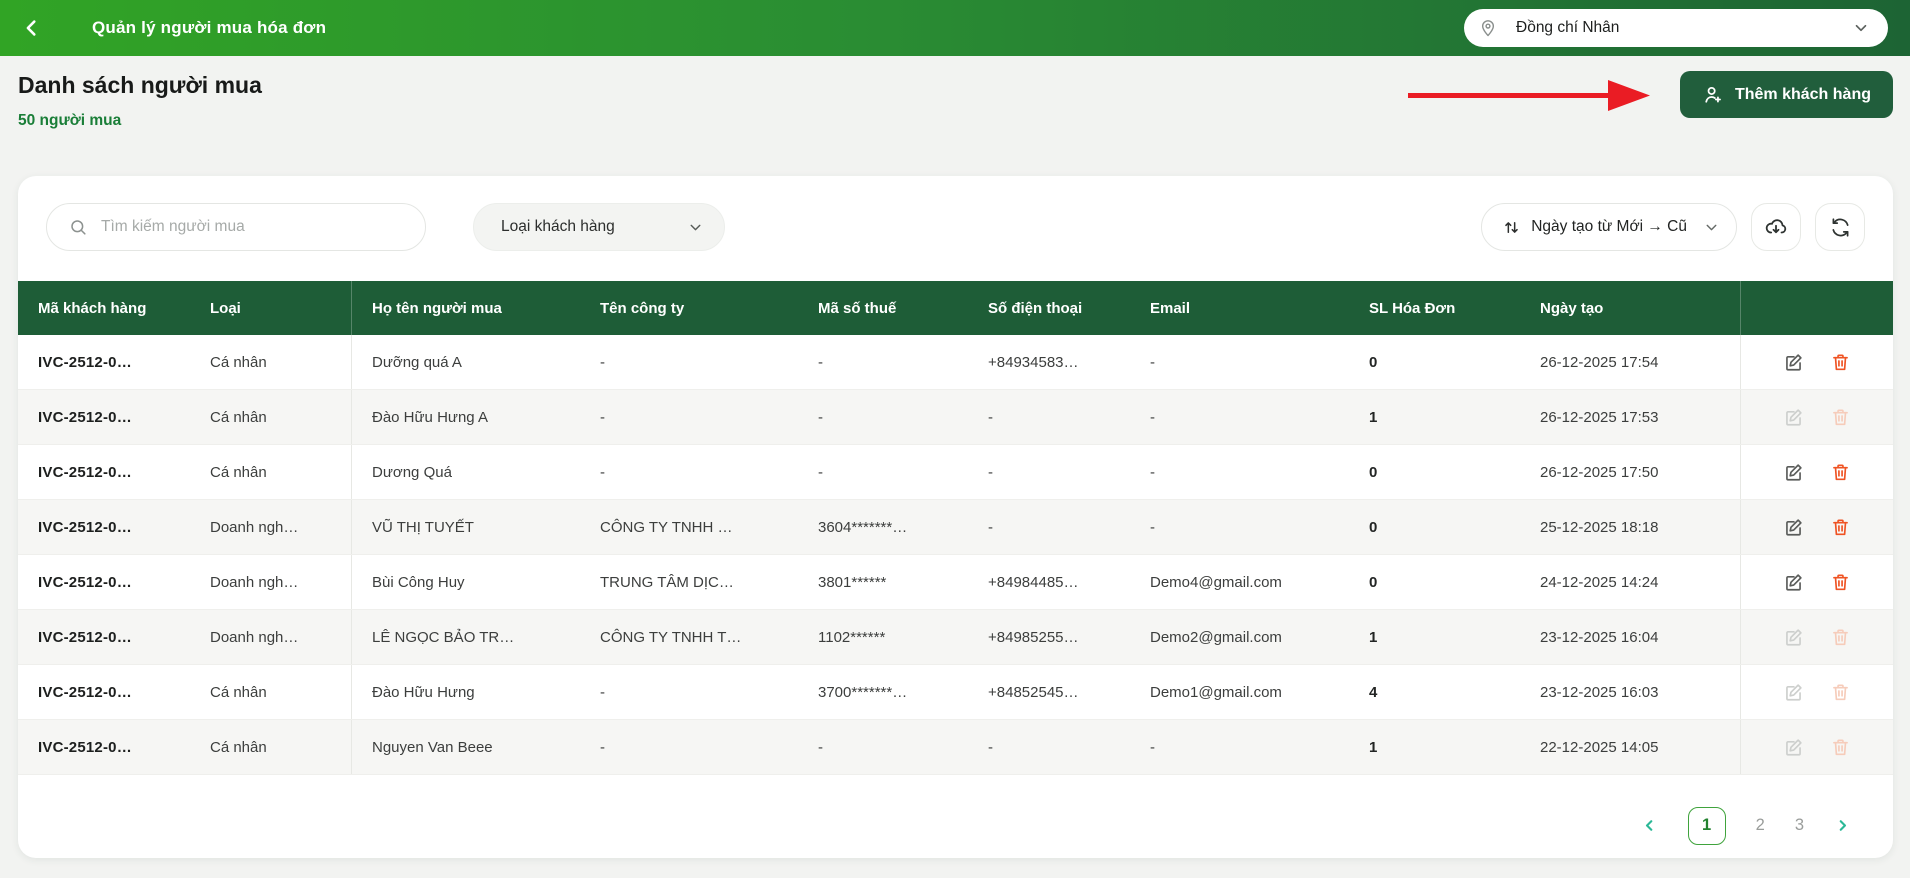 This screenshot has height=878, width=1910. I want to click on back-button, so click(32, 28).